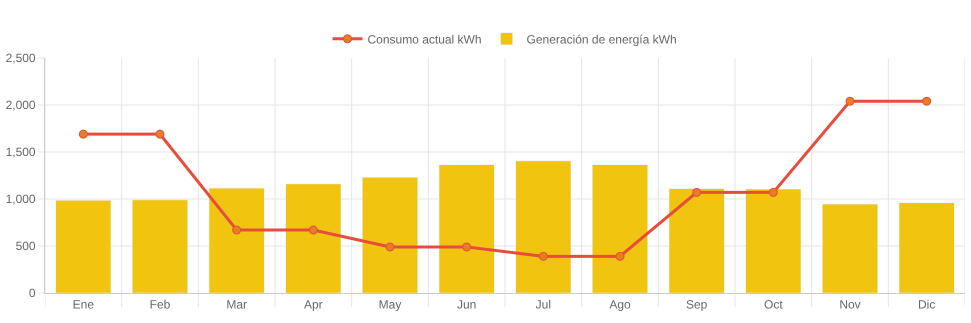 Image resolution: width=971 pixels, height=323 pixels. What do you see at coordinates (21, 105) in the screenshot?
I see `y-tick-label: 2,000` at bounding box center [21, 105].